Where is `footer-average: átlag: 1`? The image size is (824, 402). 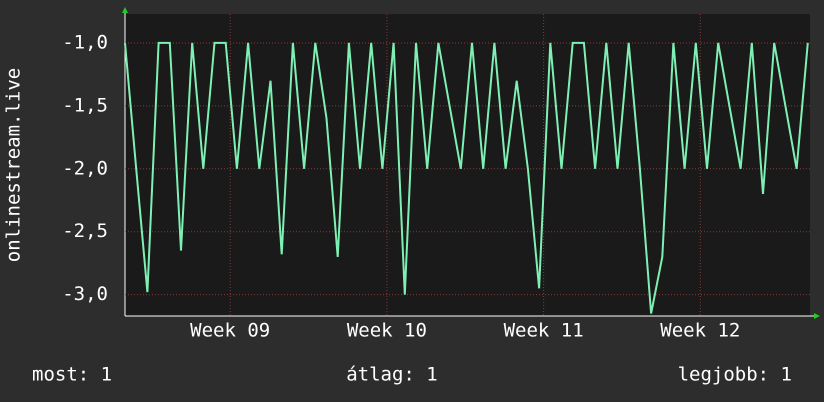
footer-average: átlag: 1 is located at coordinates (392, 375).